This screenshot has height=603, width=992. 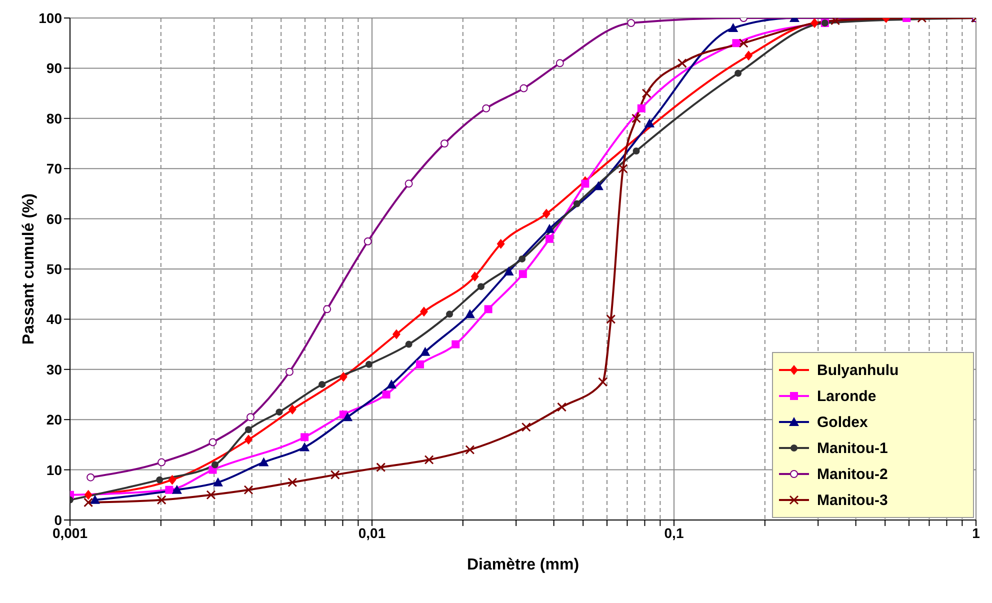 I want to click on y-tick-label: 50, so click(x=54, y=268).